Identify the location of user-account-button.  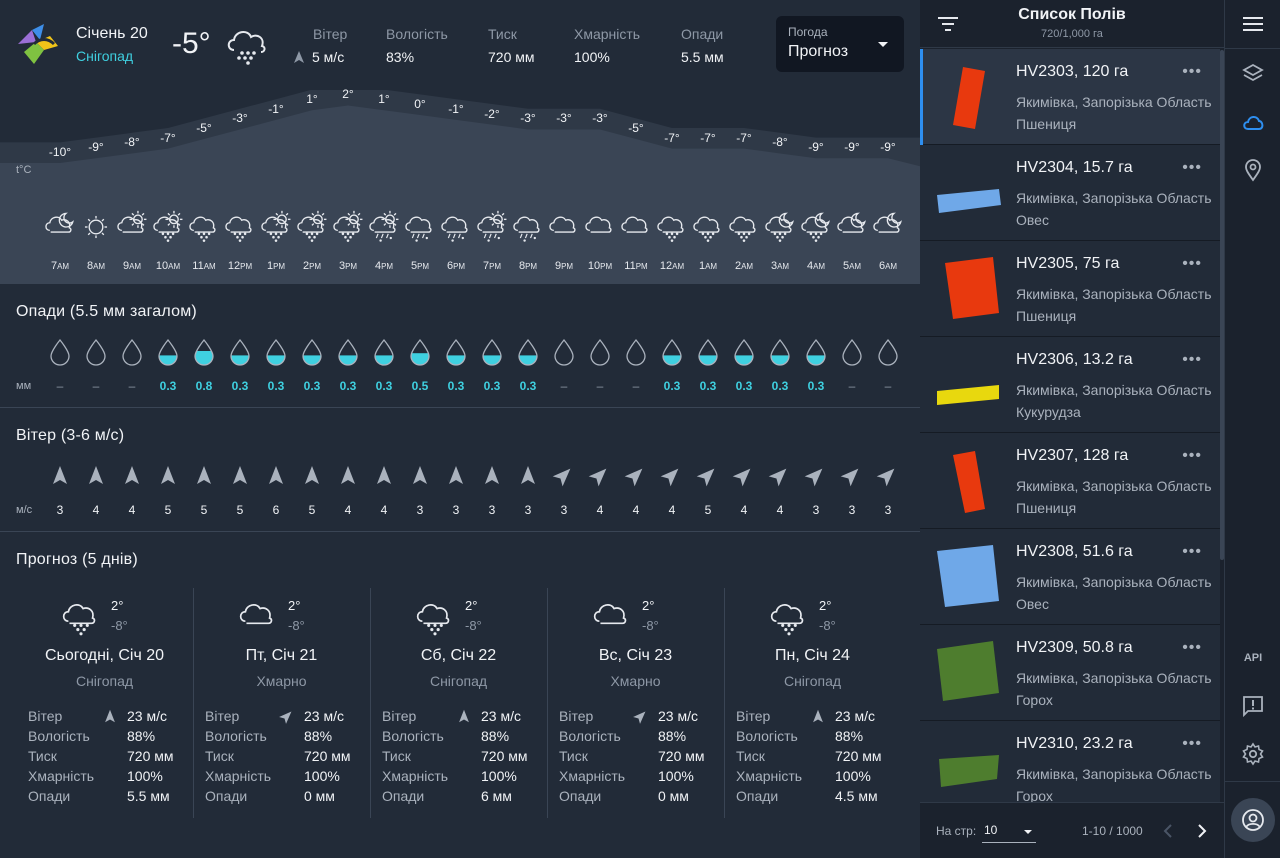
(1253, 820).